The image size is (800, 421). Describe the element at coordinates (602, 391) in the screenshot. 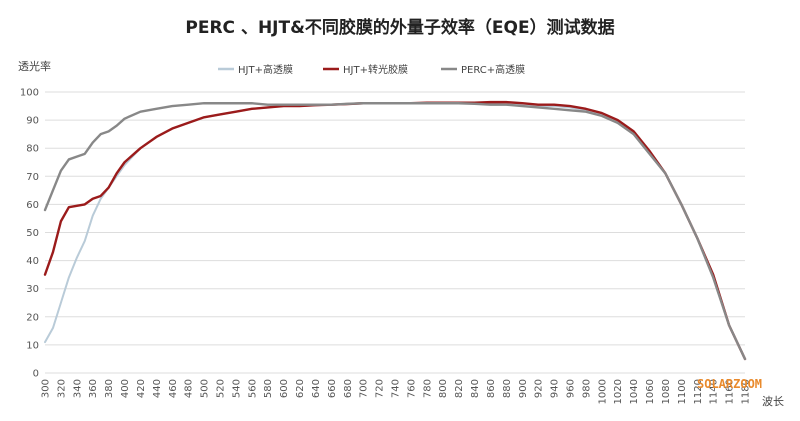

I see `x-tick-label: 1000` at that location.